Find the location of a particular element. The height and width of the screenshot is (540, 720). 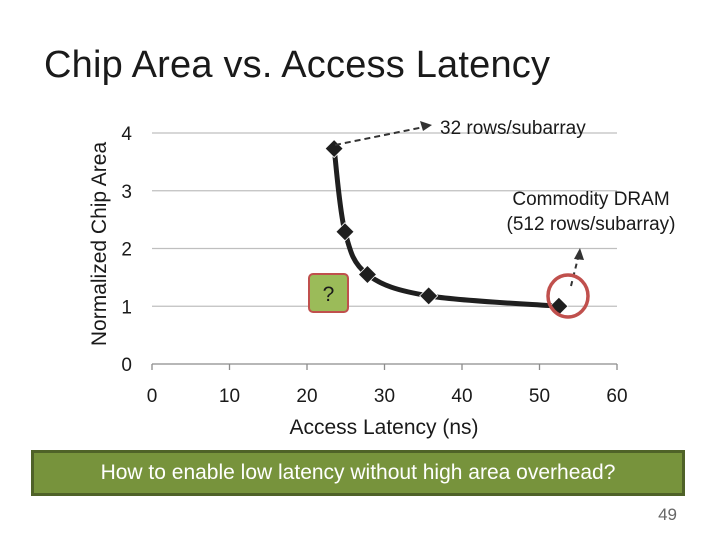

x-tick-label: 10 is located at coordinates (229, 396).